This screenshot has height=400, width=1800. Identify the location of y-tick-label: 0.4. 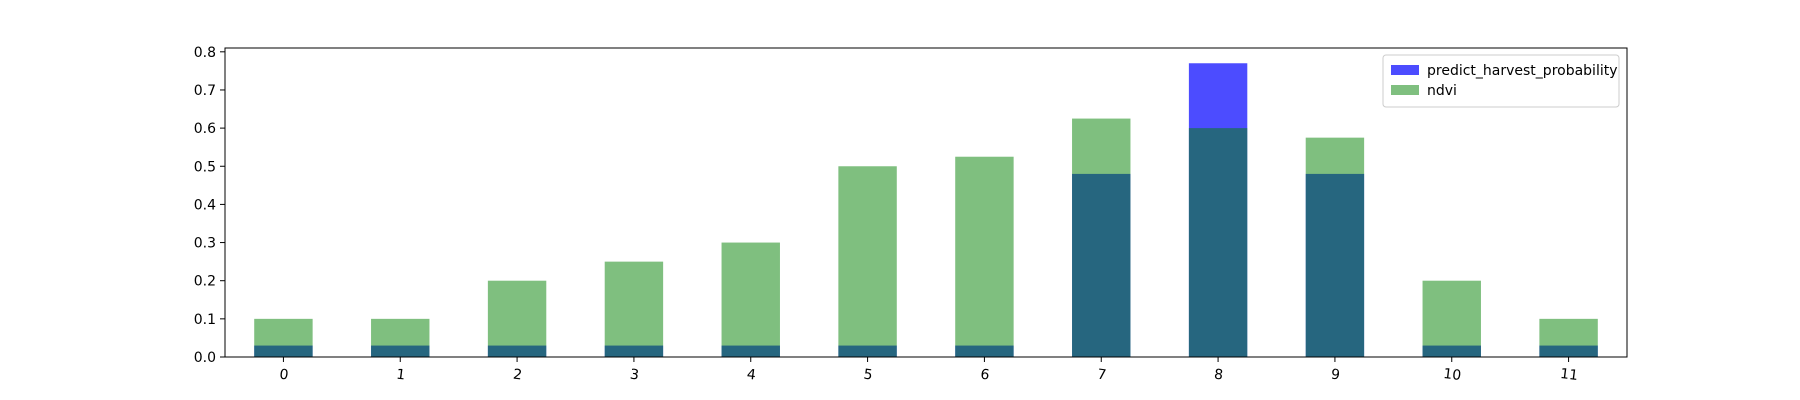
(205, 205).